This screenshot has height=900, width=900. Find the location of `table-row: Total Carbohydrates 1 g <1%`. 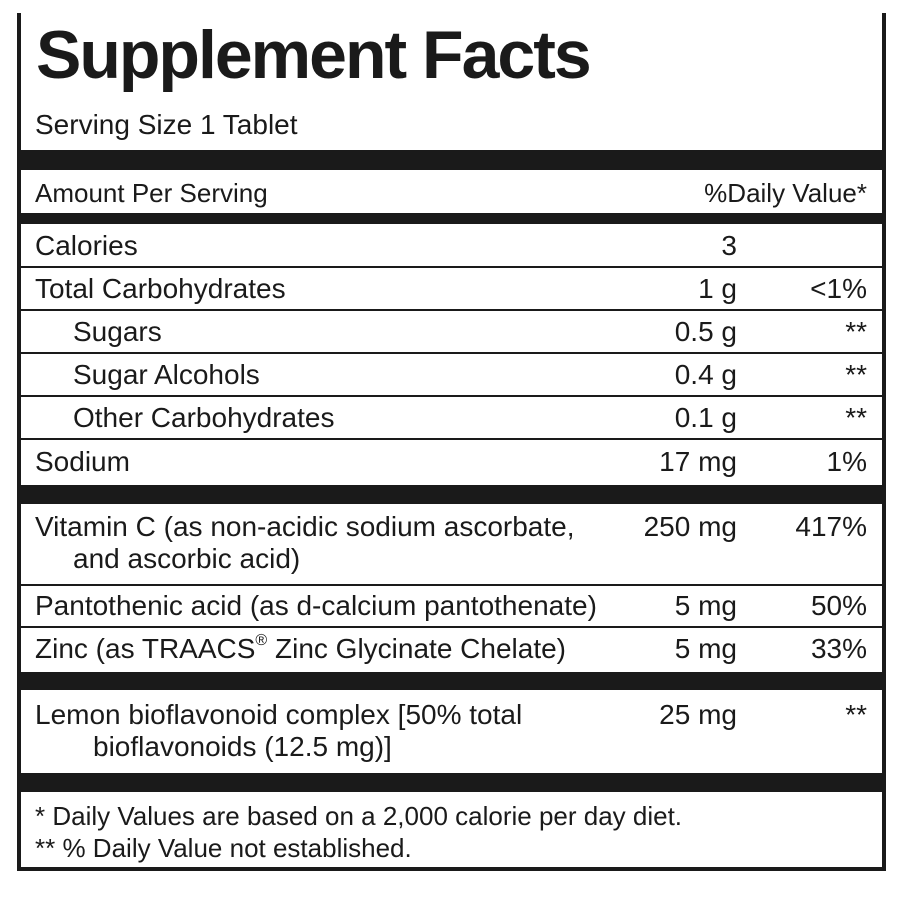

table-row: Total Carbohydrates 1 g <1% is located at coordinates (451, 293).